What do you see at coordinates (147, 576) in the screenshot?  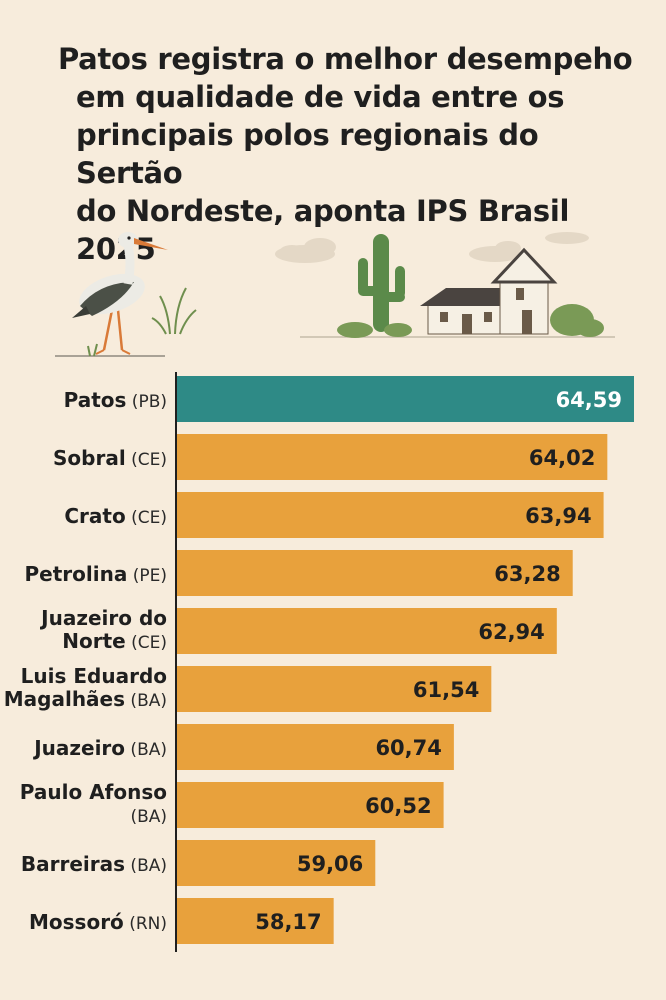 I see `state-code: (PE)` at bounding box center [147, 576].